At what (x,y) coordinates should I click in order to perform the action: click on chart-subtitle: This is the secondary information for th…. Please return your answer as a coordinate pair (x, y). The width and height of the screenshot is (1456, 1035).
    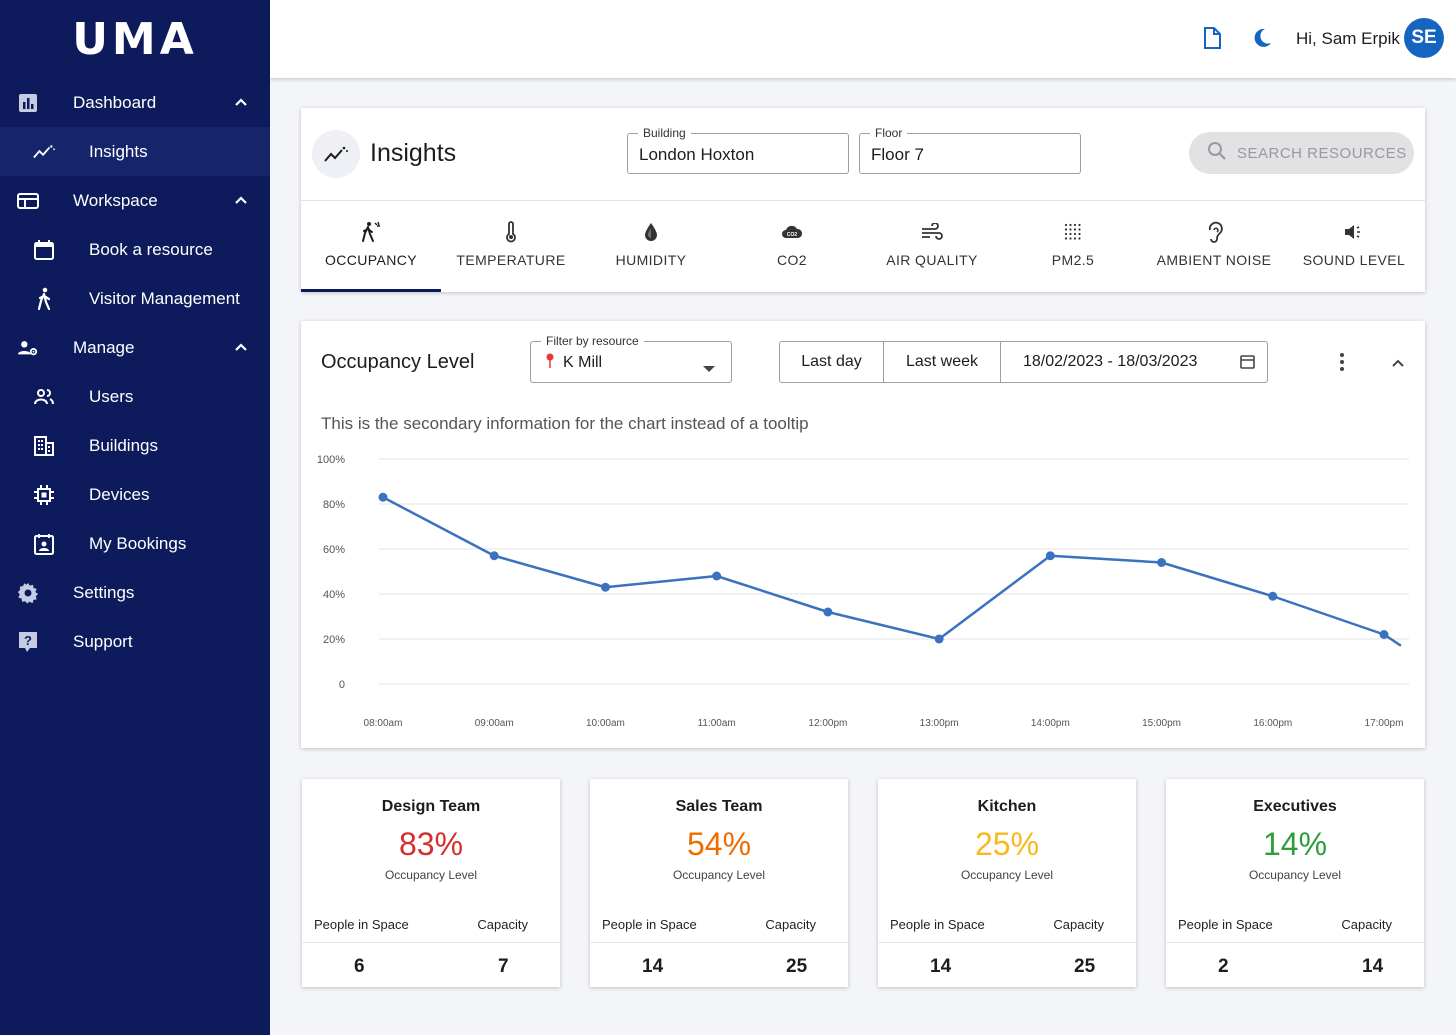
    Looking at the image, I should click on (565, 423).